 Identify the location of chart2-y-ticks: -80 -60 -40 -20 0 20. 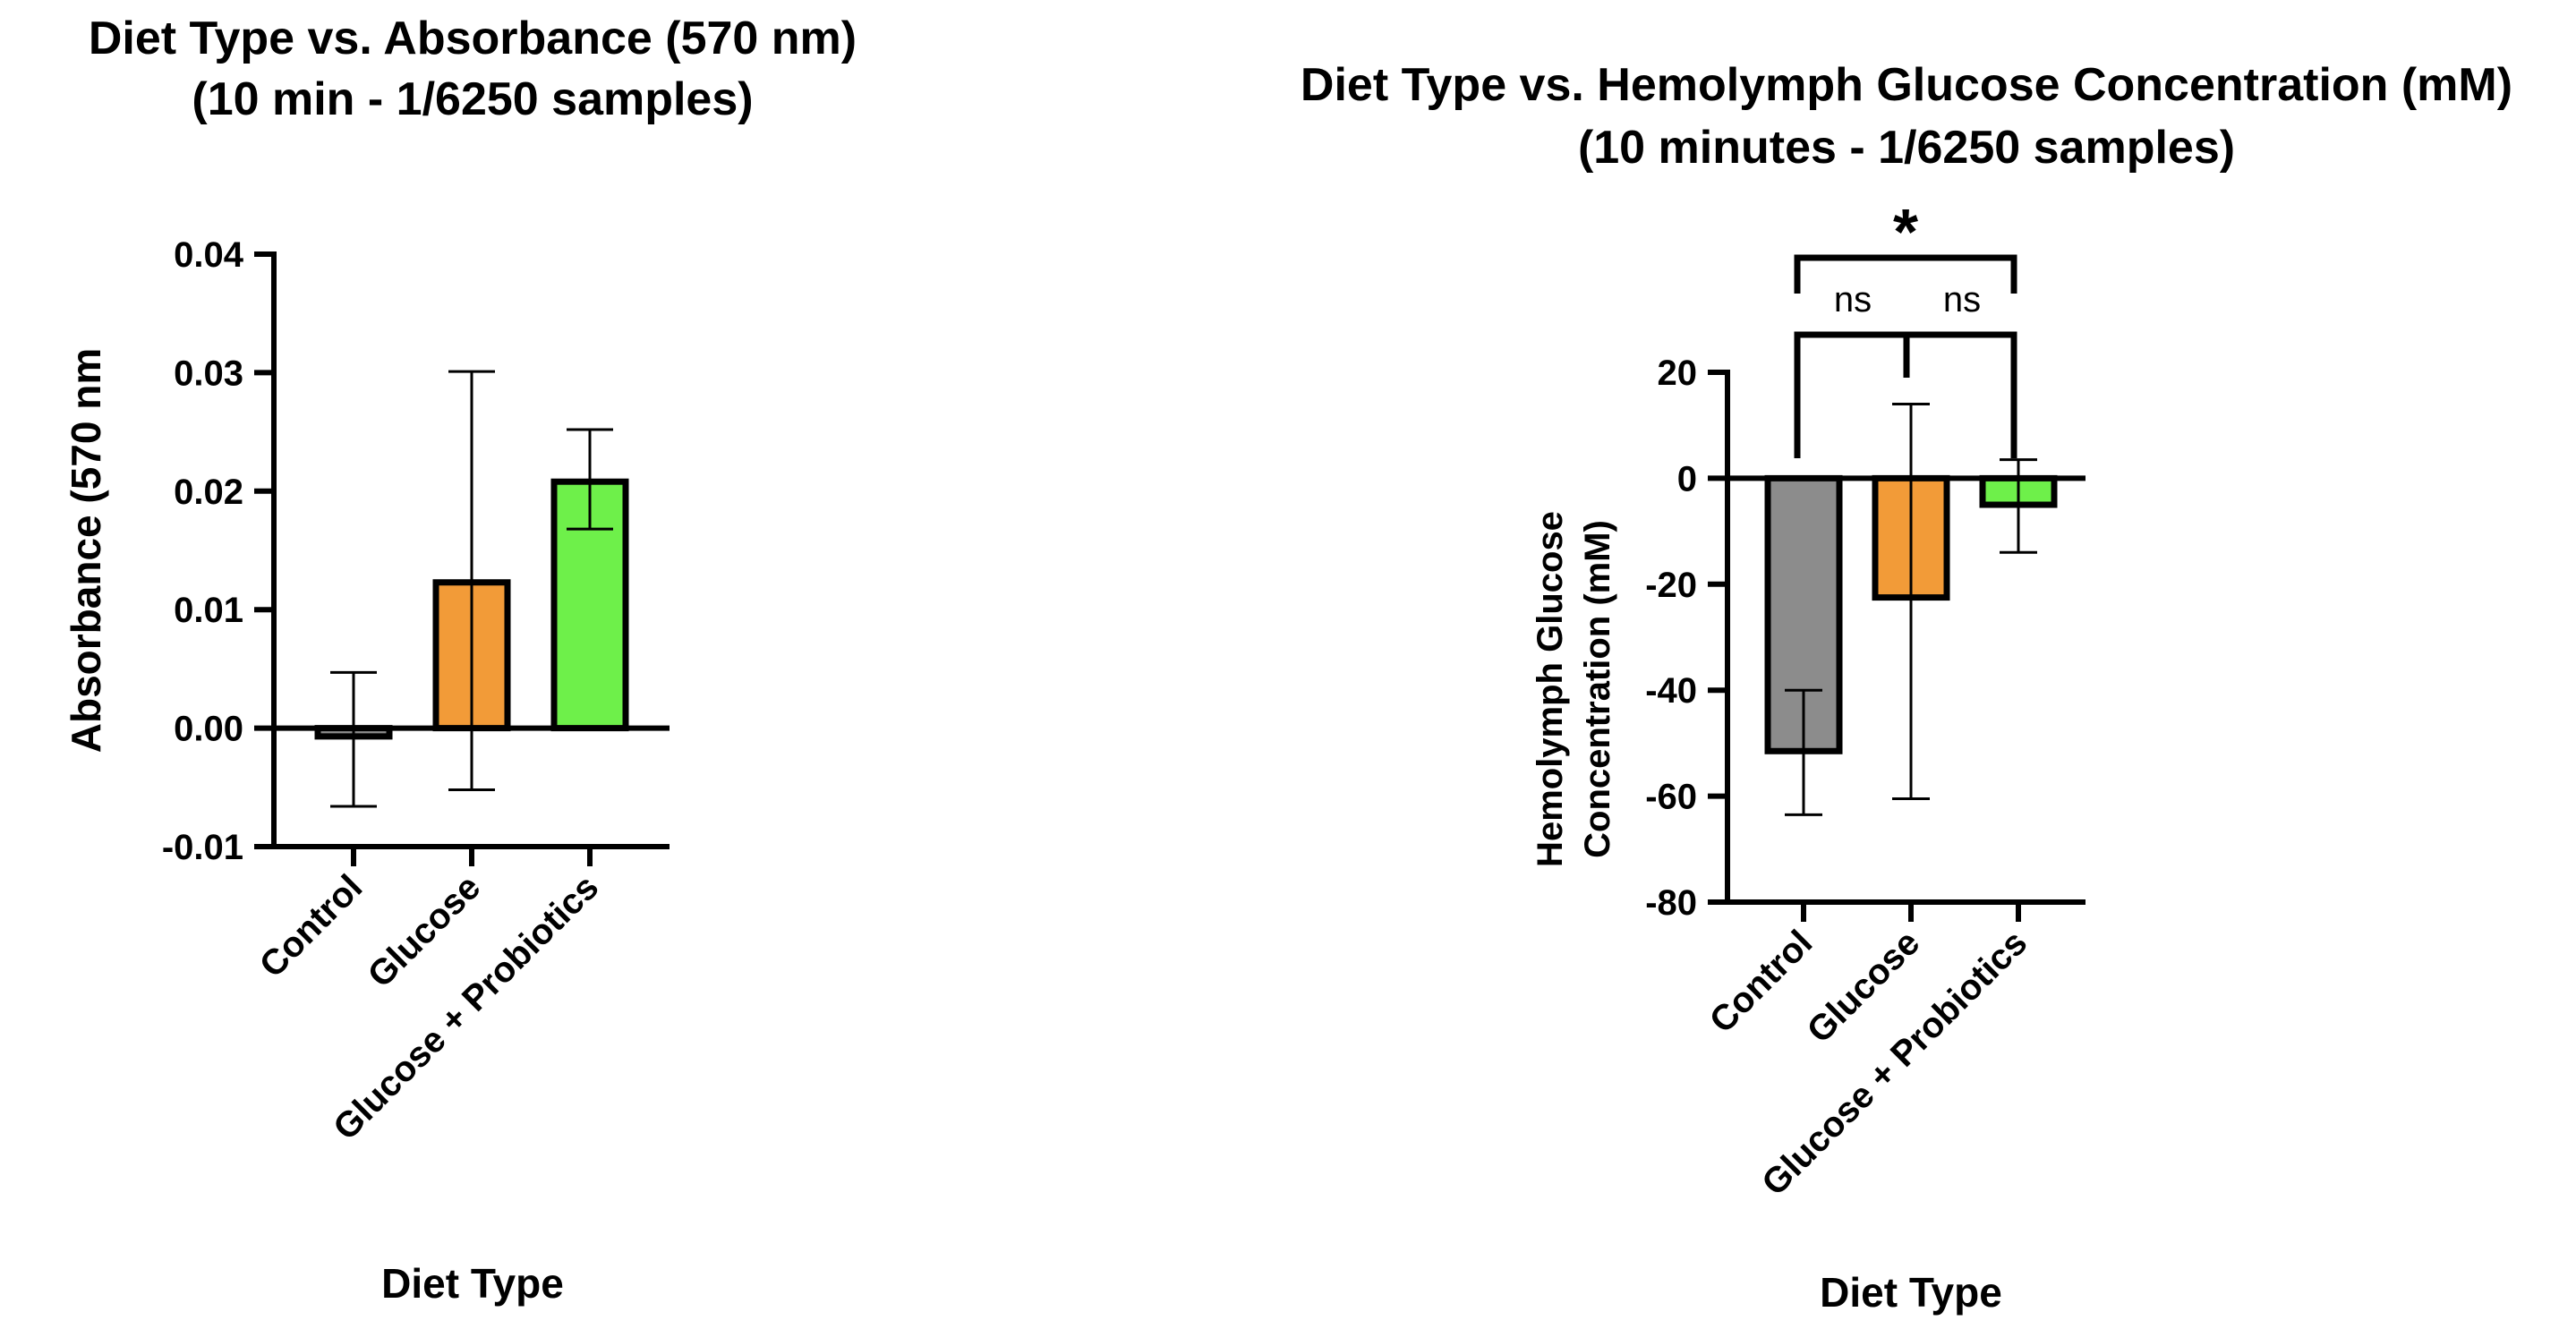
(1686, 638).